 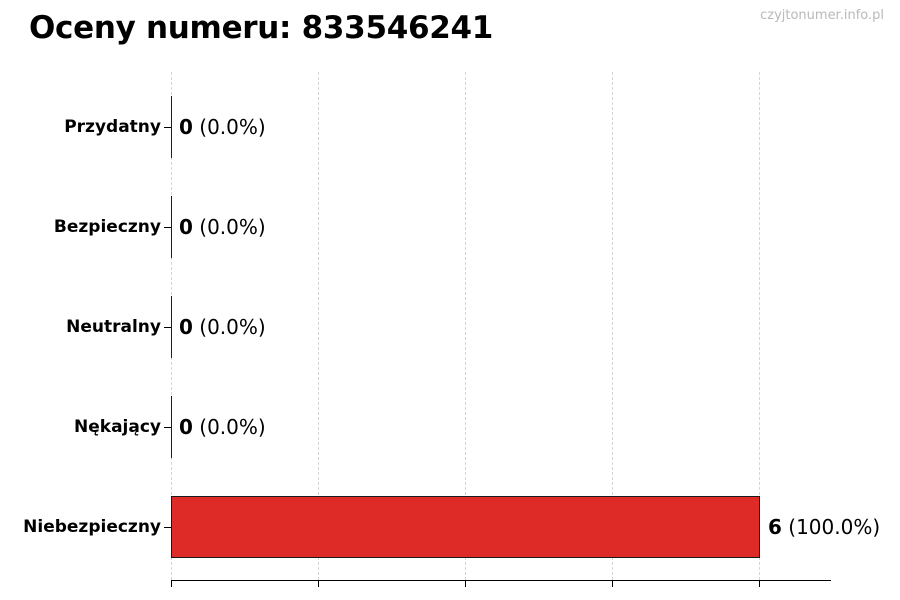 I want to click on bar-value-label: 6 (100.0%), so click(x=824, y=527).